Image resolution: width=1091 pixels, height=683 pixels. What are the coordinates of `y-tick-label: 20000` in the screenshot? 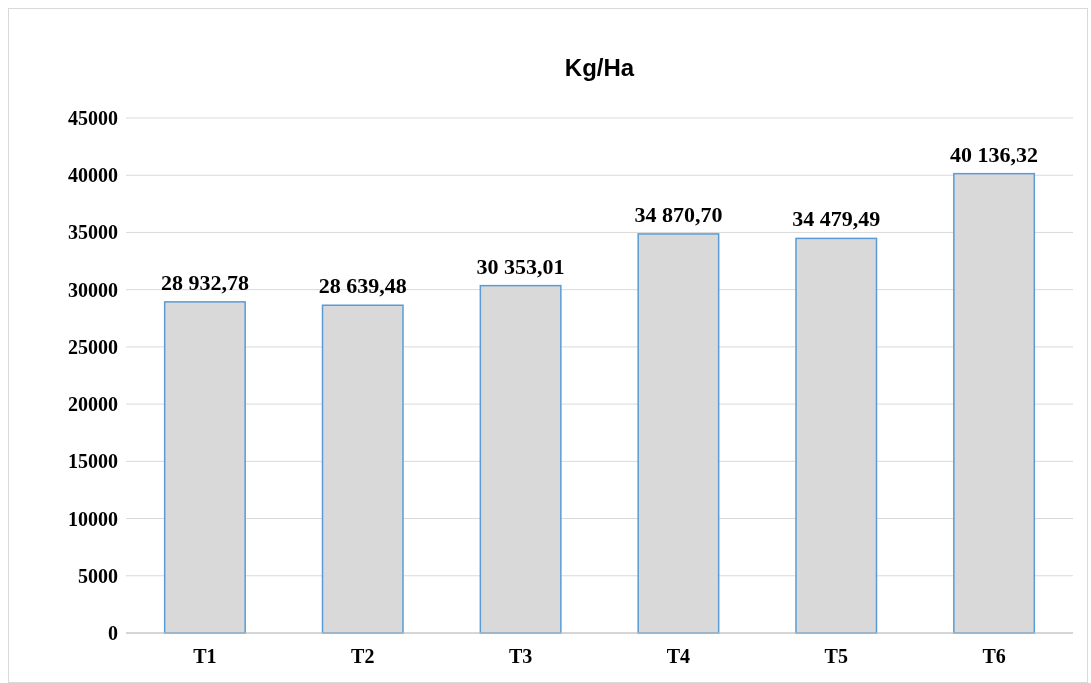 It's located at (93, 404).